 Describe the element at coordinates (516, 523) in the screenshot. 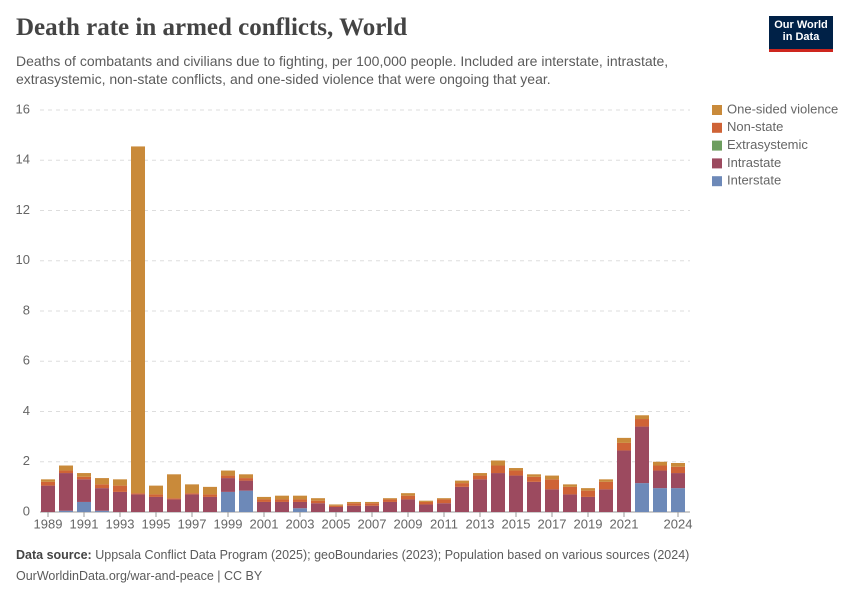

I see `x-tick-label: 2015` at that location.